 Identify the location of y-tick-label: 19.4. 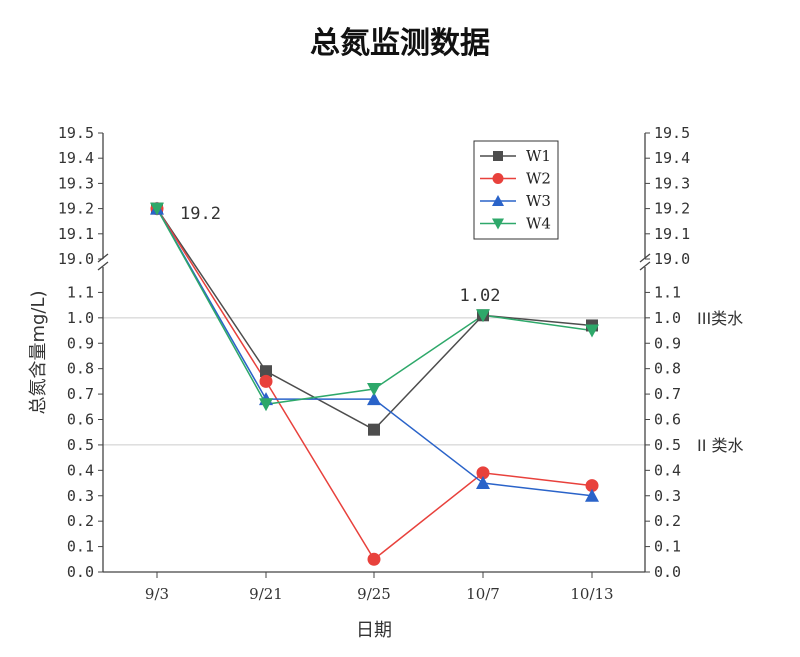
(76, 158).